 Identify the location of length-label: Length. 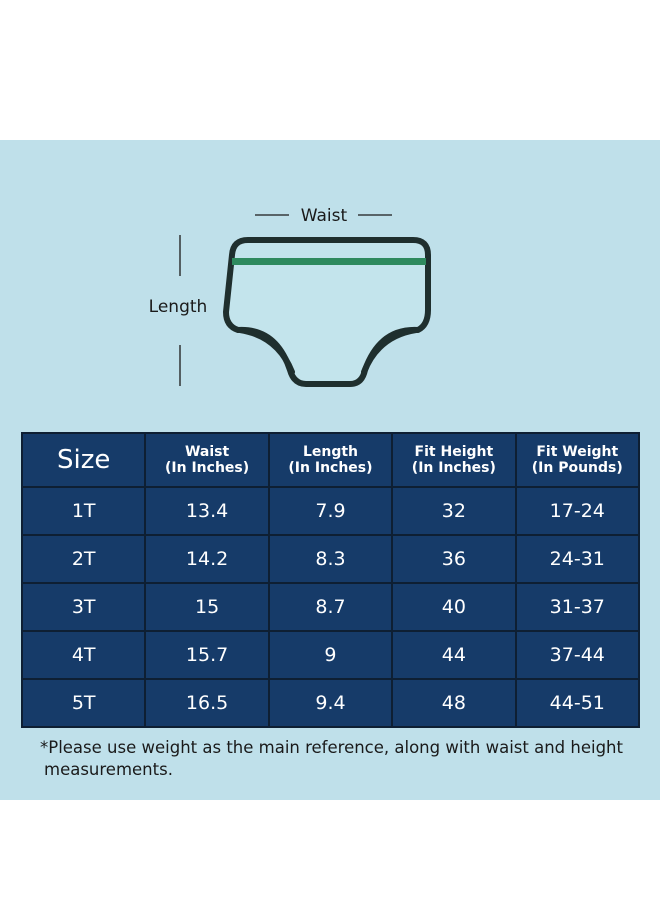
(178, 307).